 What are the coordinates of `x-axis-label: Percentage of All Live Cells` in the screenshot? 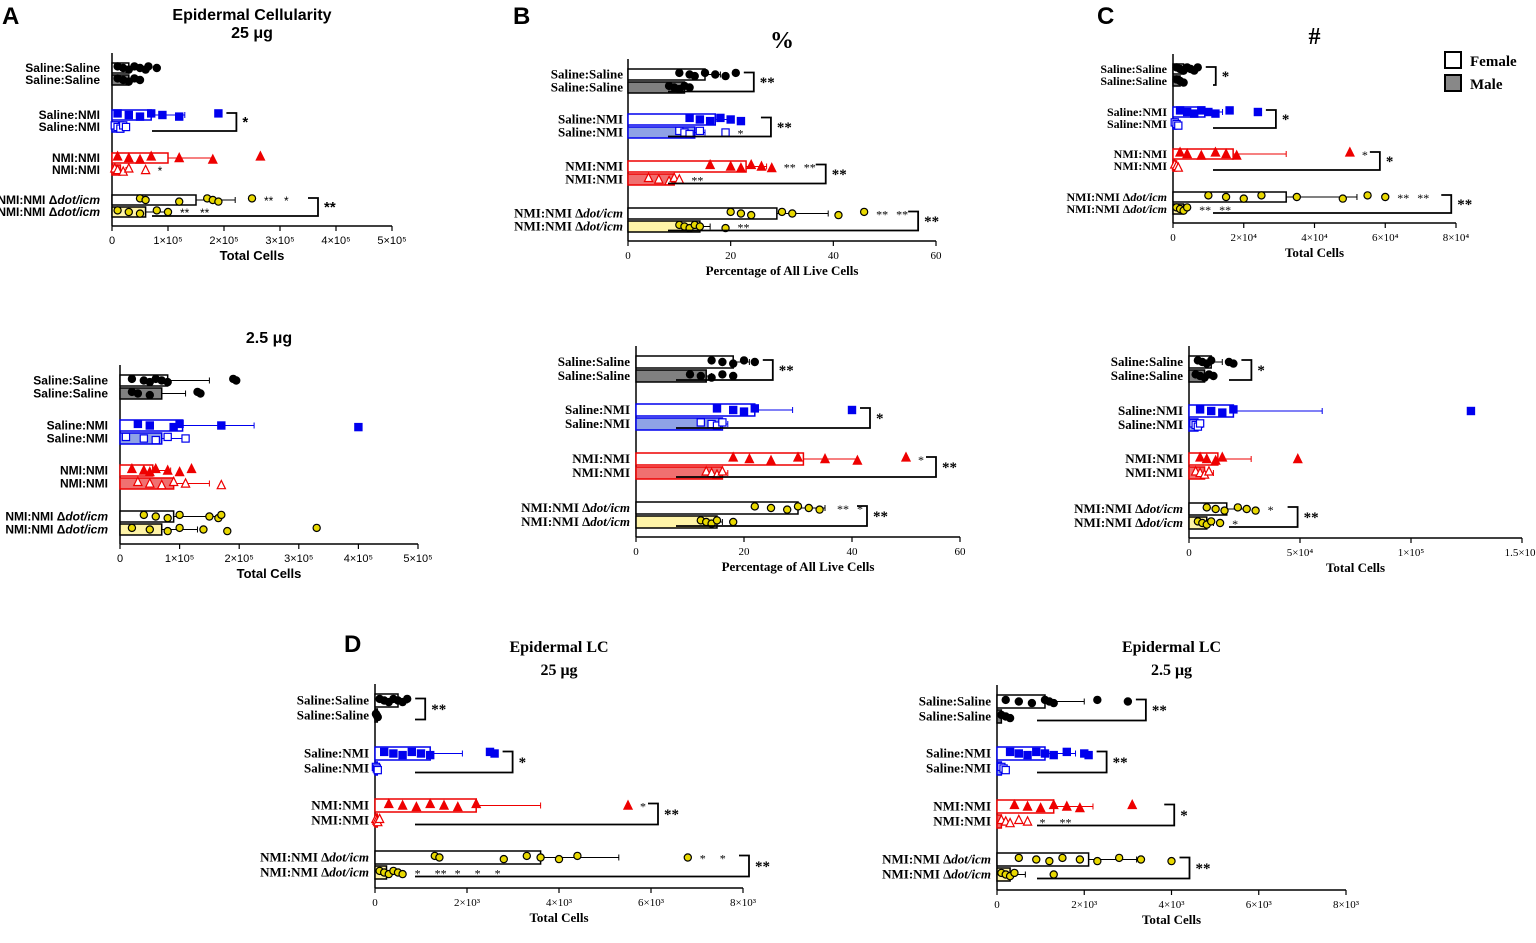 It's located at (798, 566).